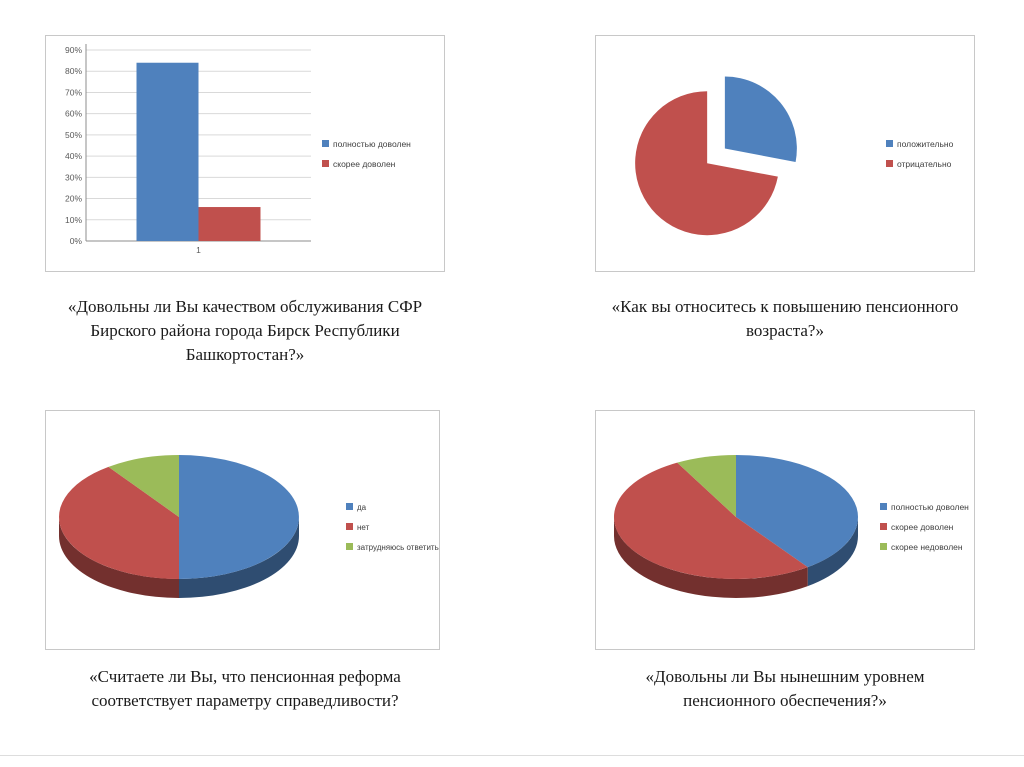  I want to click on chart-svg: да нет затрудняюсь ответить, so click(249, 526).